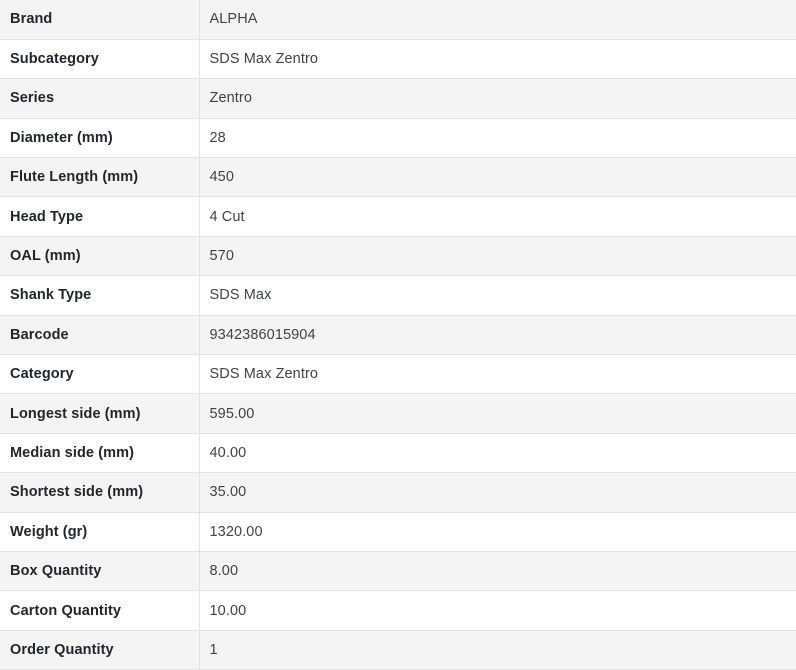 This screenshot has height=670, width=796. I want to click on table-row: Category SDS Max Zentro, so click(398, 374).